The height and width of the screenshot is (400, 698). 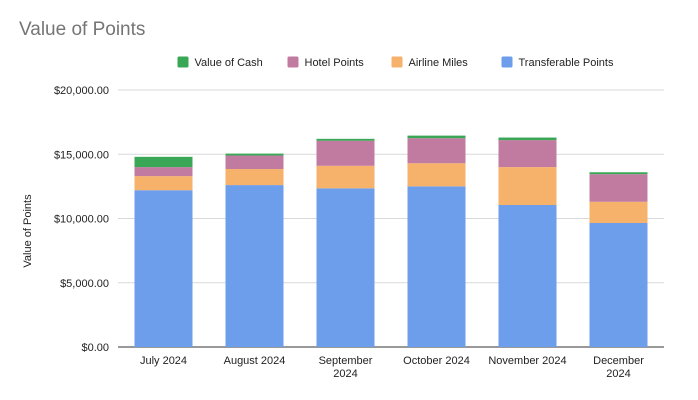 I want to click on legend-label: Hotel Points, so click(x=335, y=63).